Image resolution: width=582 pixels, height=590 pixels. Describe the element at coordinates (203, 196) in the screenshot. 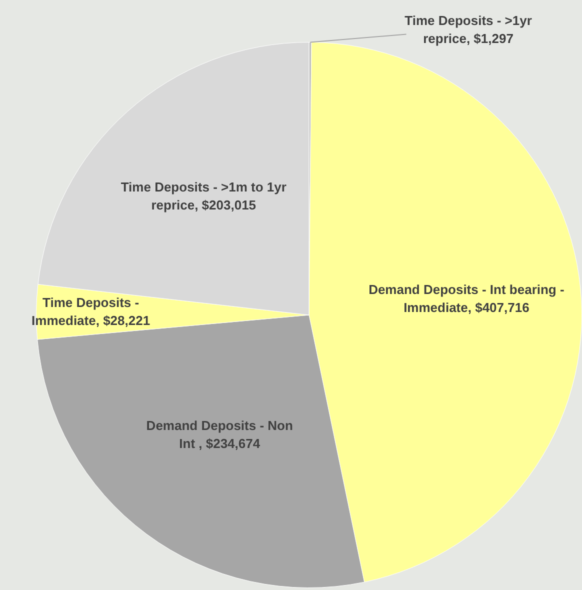

I see `slice-label: Time Deposits - >1m to 1yr reprice, $203,015` at that location.